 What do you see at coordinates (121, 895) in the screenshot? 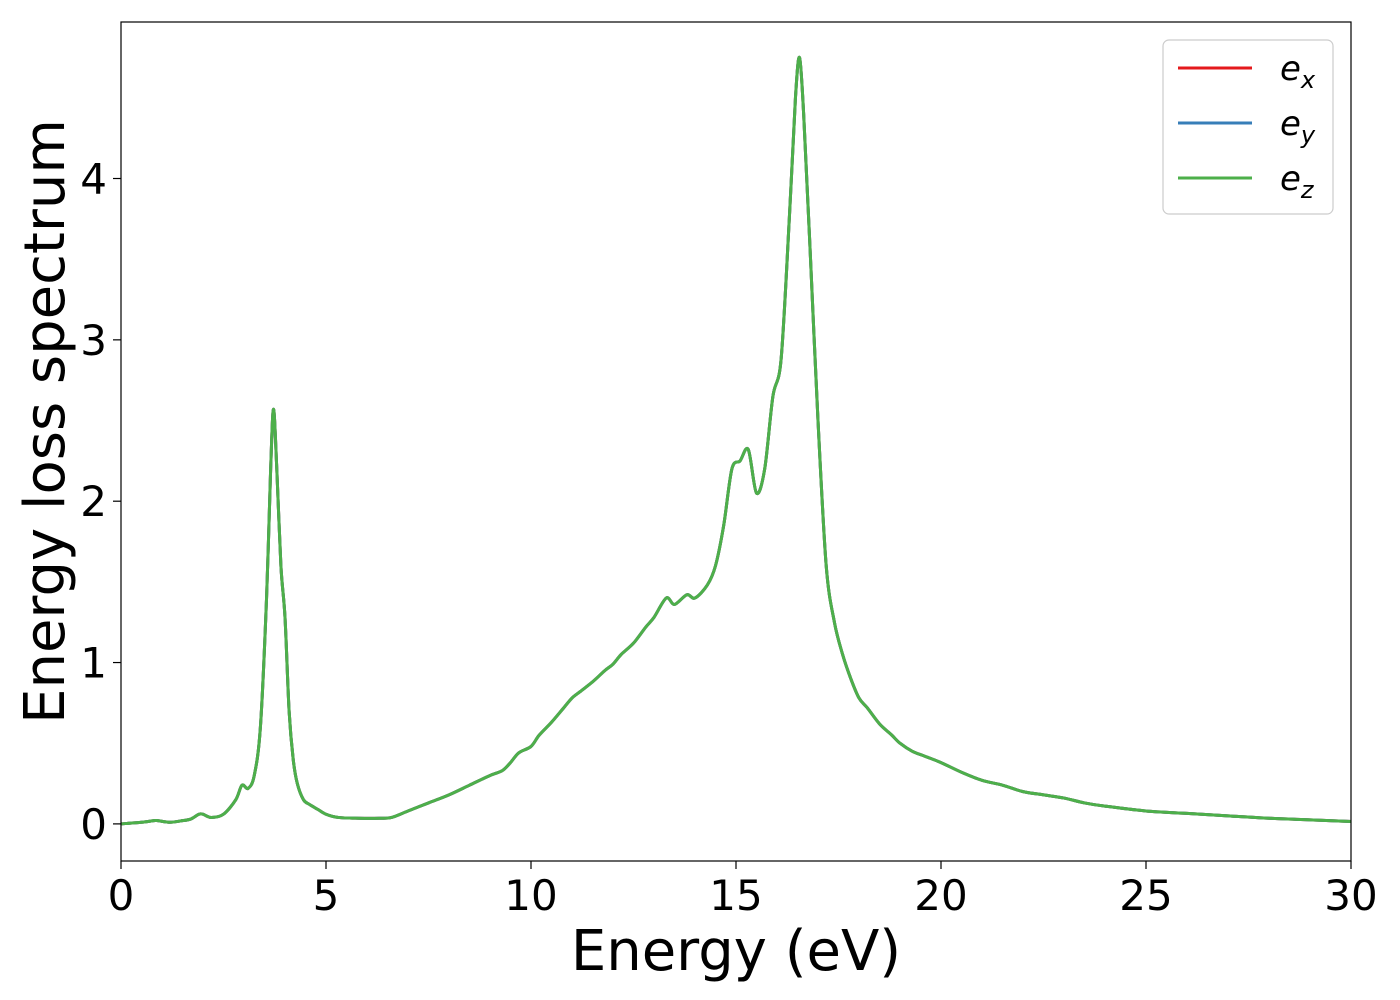
I see `x-tick-label: 0` at bounding box center [121, 895].